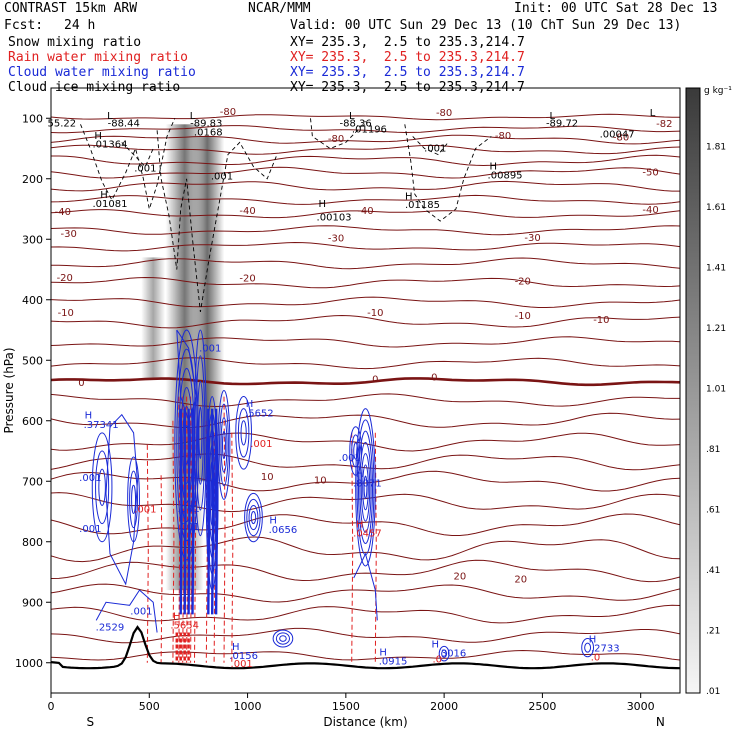 This screenshot has width=740, height=740. I want to click on rain-contour-label: .5654, so click(184, 626).